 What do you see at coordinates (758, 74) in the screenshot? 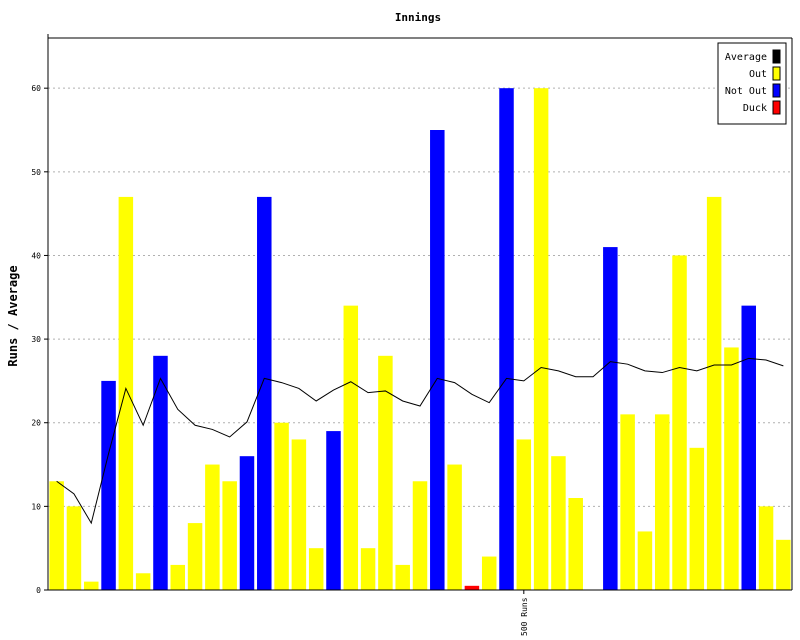
I see `legend-label: Out` at bounding box center [758, 74].